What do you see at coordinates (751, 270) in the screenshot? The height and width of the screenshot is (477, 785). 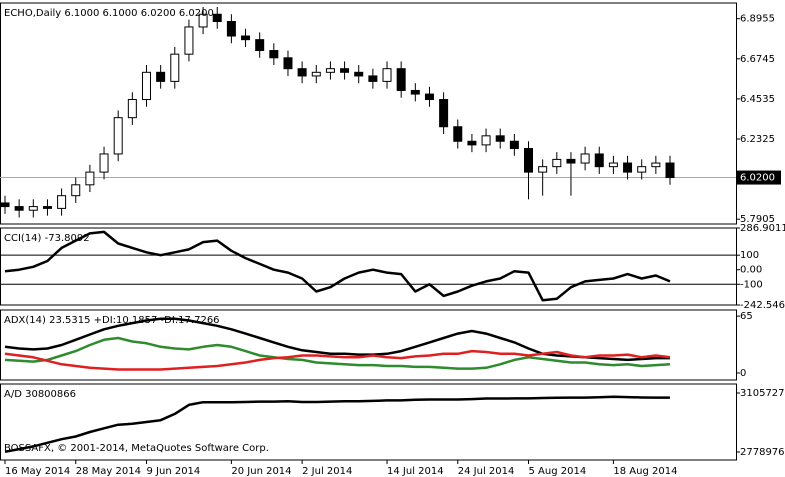 I see `y-tick-label: 0.00` at bounding box center [751, 270].